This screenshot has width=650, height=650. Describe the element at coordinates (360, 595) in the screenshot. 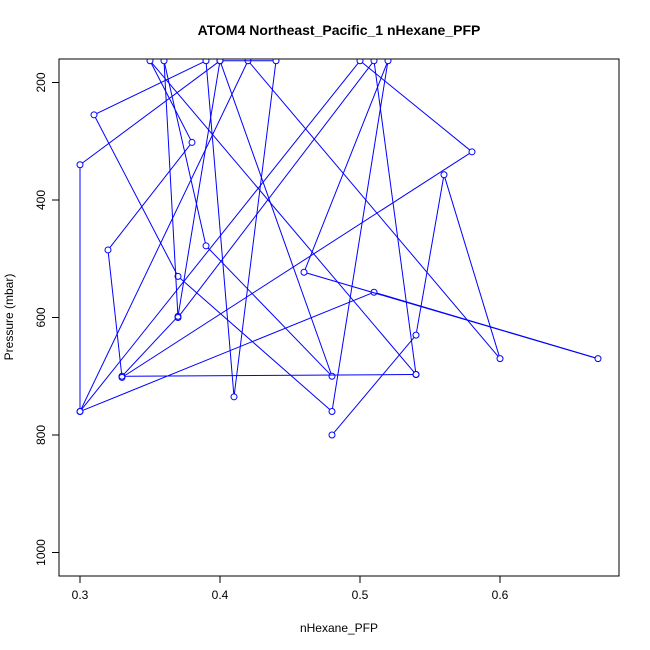

I see `x-tick-label: 0.5` at that location.